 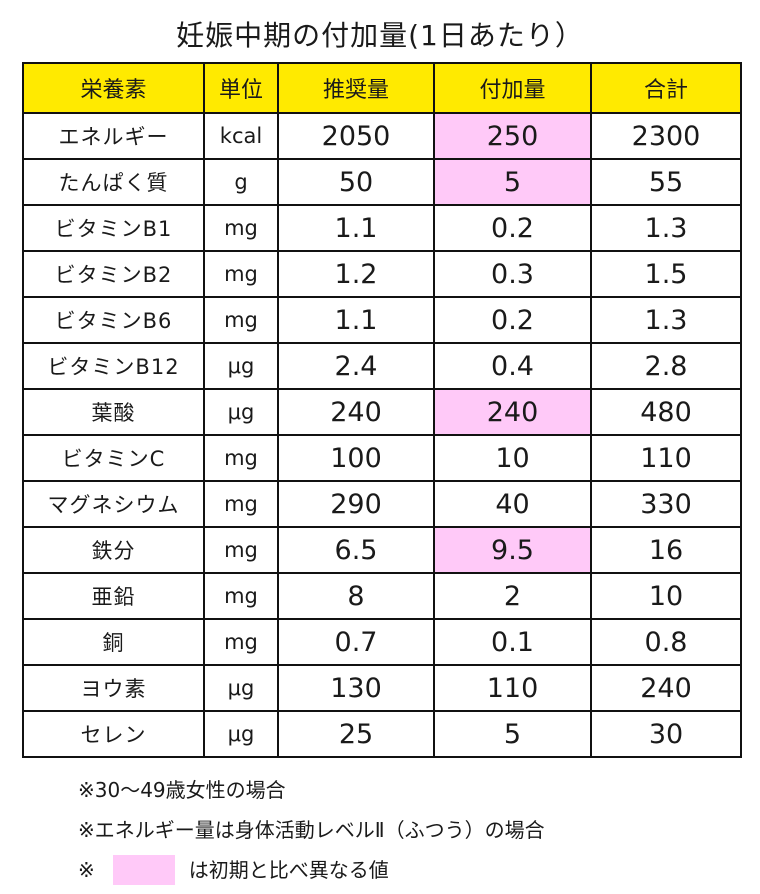 I want to click on cell-name: マグネシウム, so click(x=113, y=504).